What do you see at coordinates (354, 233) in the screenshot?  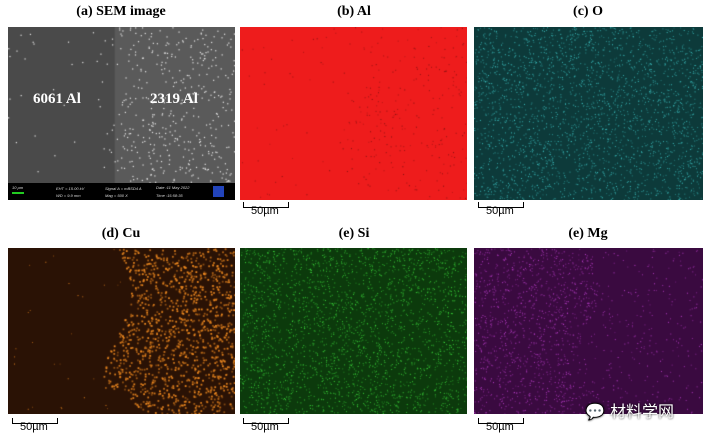 I see `panel-e-title: (e) Si` at bounding box center [354, 233].